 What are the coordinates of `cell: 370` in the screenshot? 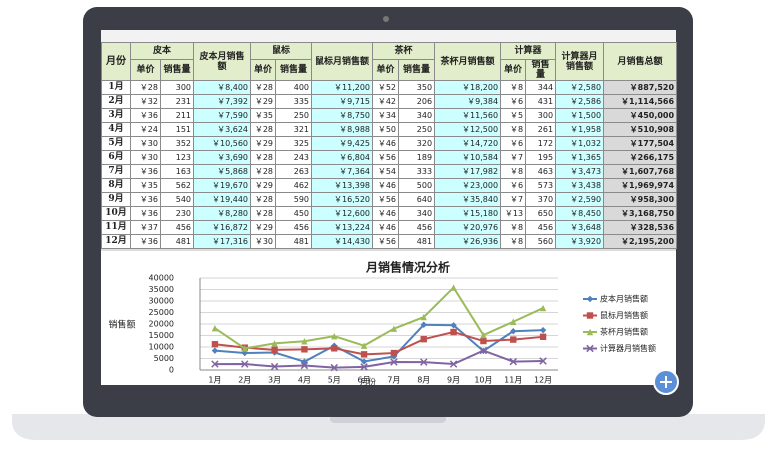 It's located at (541, 199).